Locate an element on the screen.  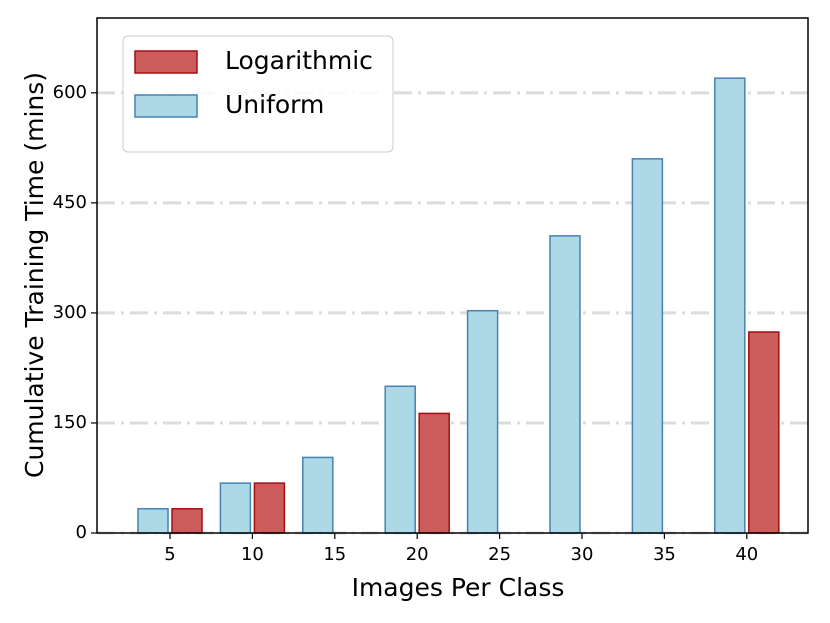
x-tick-label: 25 is located at coordinates (499, 554).